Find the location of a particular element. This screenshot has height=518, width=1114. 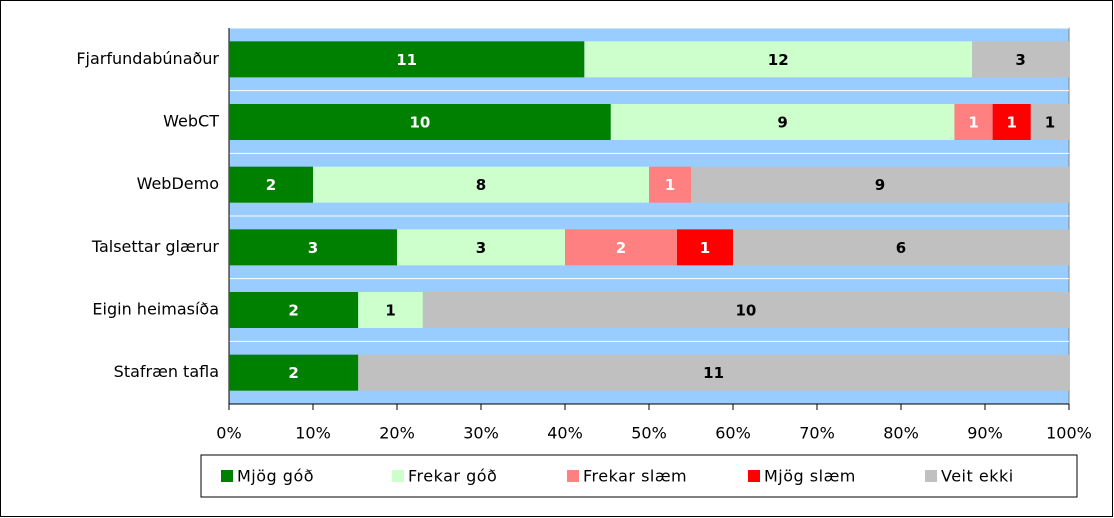

x-tick-label: 70% is located at coordinates (817, 433).